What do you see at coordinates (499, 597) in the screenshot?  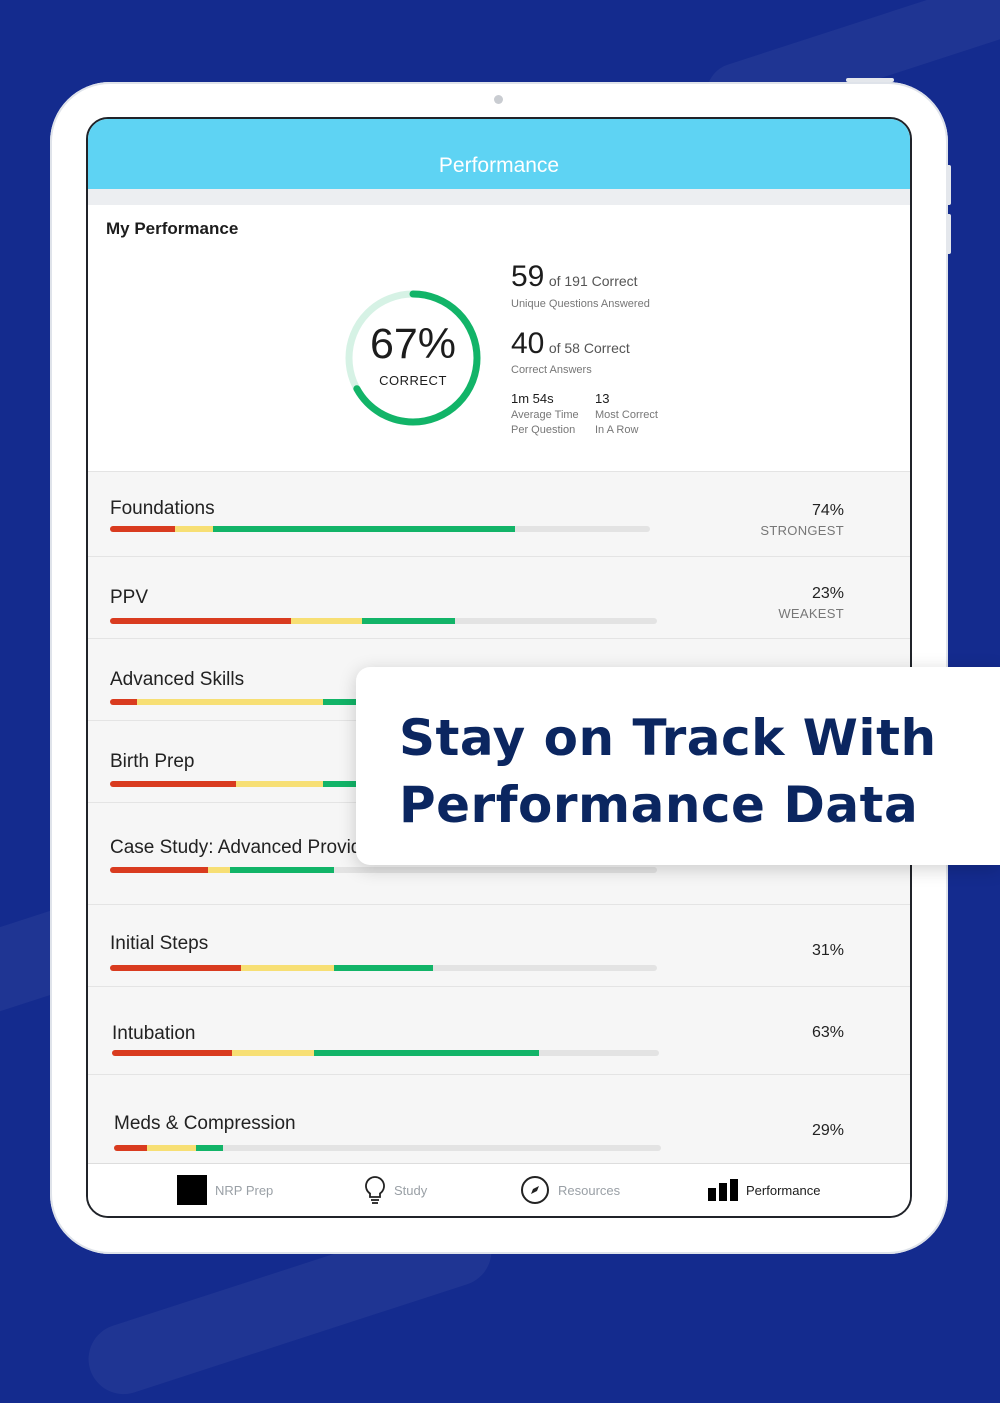 I see `category-row: PPV 23% WEAKEST` at bounding box center [499, 597].